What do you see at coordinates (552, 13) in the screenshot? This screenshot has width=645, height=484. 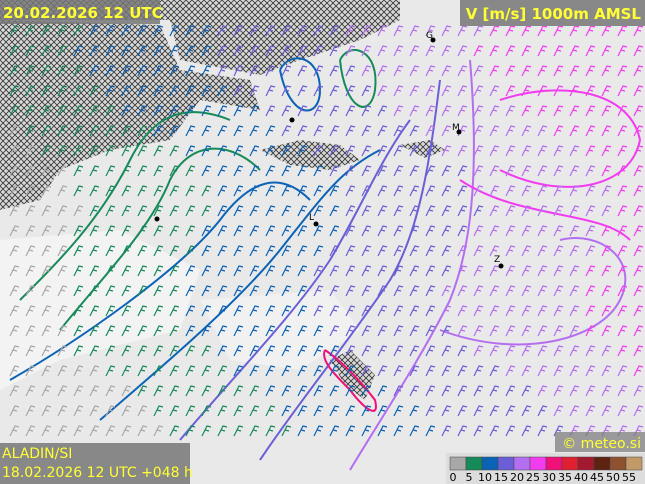 I see `label-box` at bounding box center [552, 13].